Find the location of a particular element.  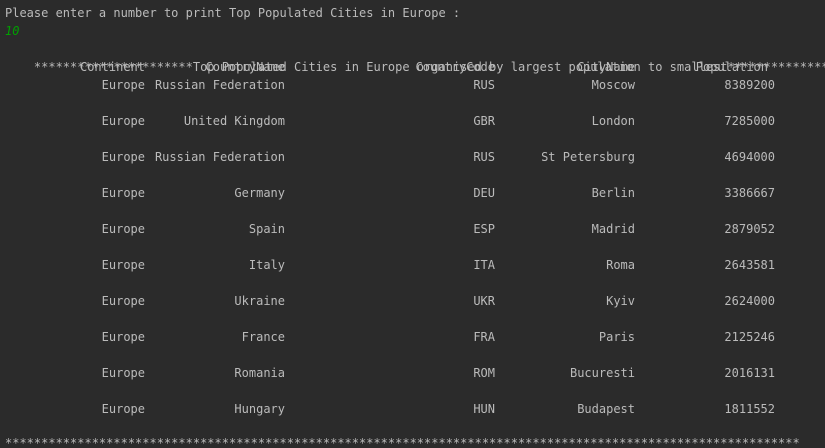

cell-country-name: Romania is located at coordinates (259, 373).